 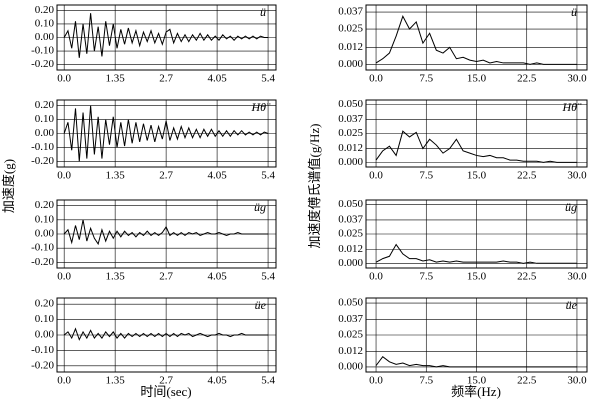 What do you see at coordinates (8, 186) in the screenshot?
I see `left-y-label: 加速度(g)` at bounding box center [8, 186].